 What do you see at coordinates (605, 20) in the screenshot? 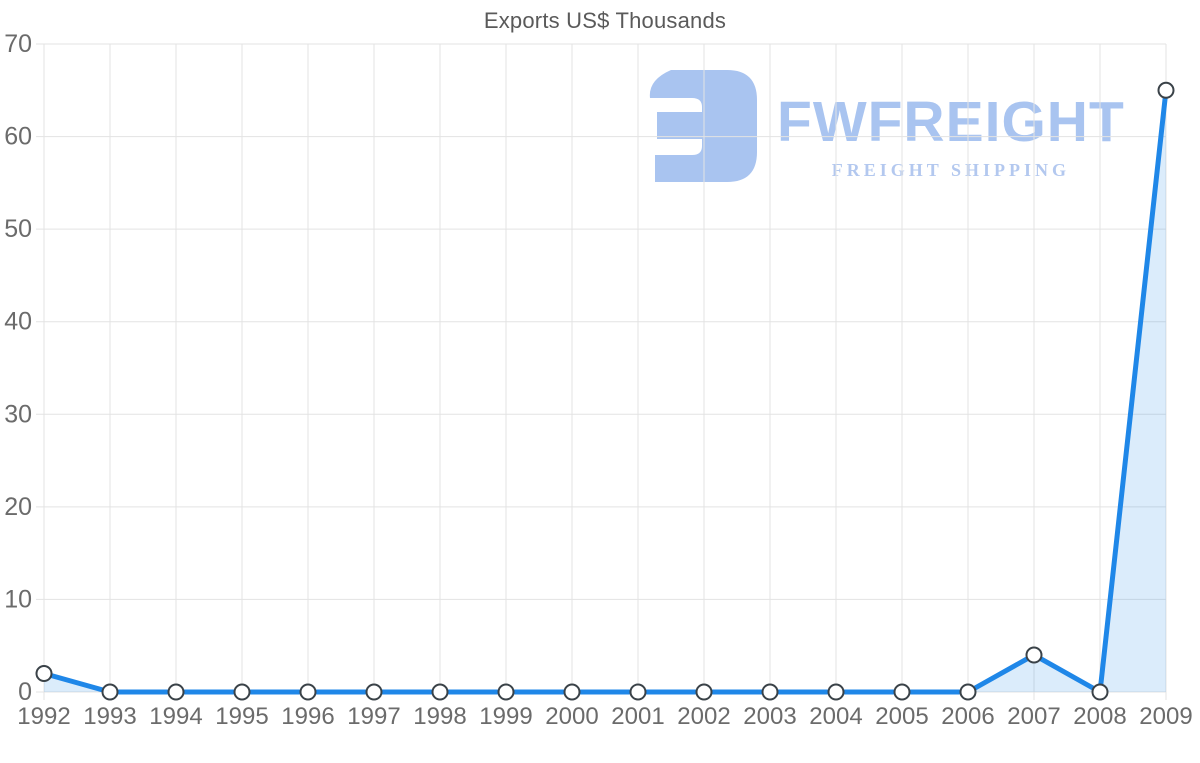
I see `chart-title: Exports US$ Thousands` at bounding box center [605, 20].